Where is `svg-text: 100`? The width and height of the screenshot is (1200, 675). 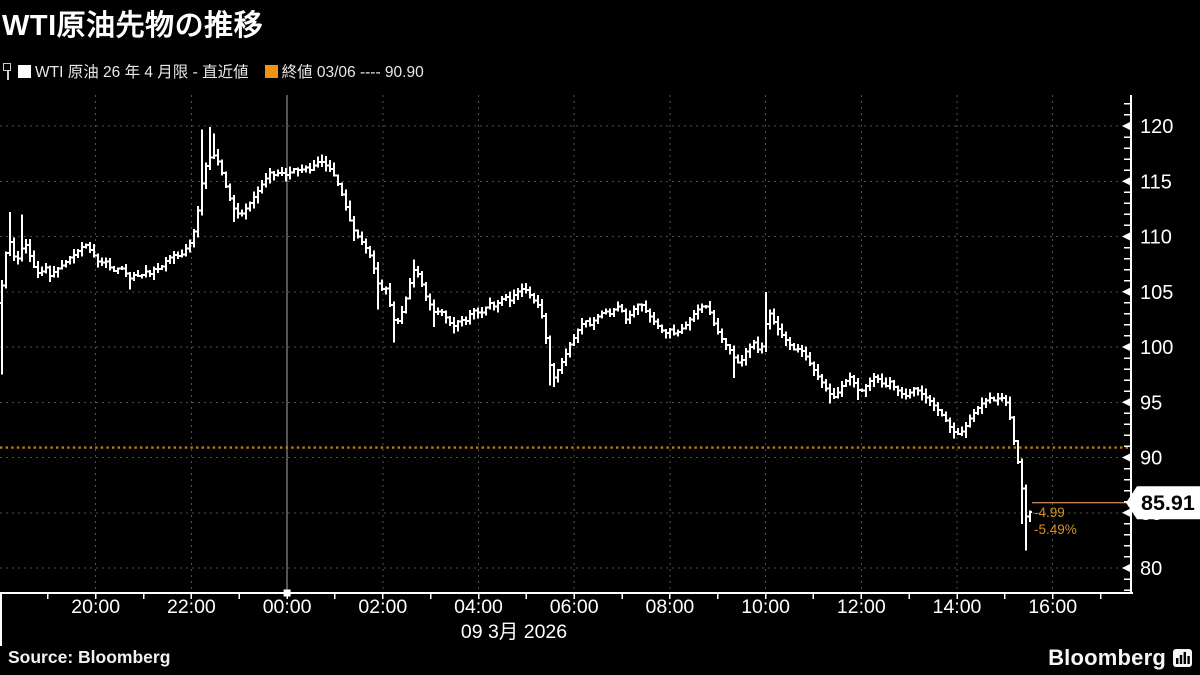 svg-text: 100 is located at coordinates (1156, 348).